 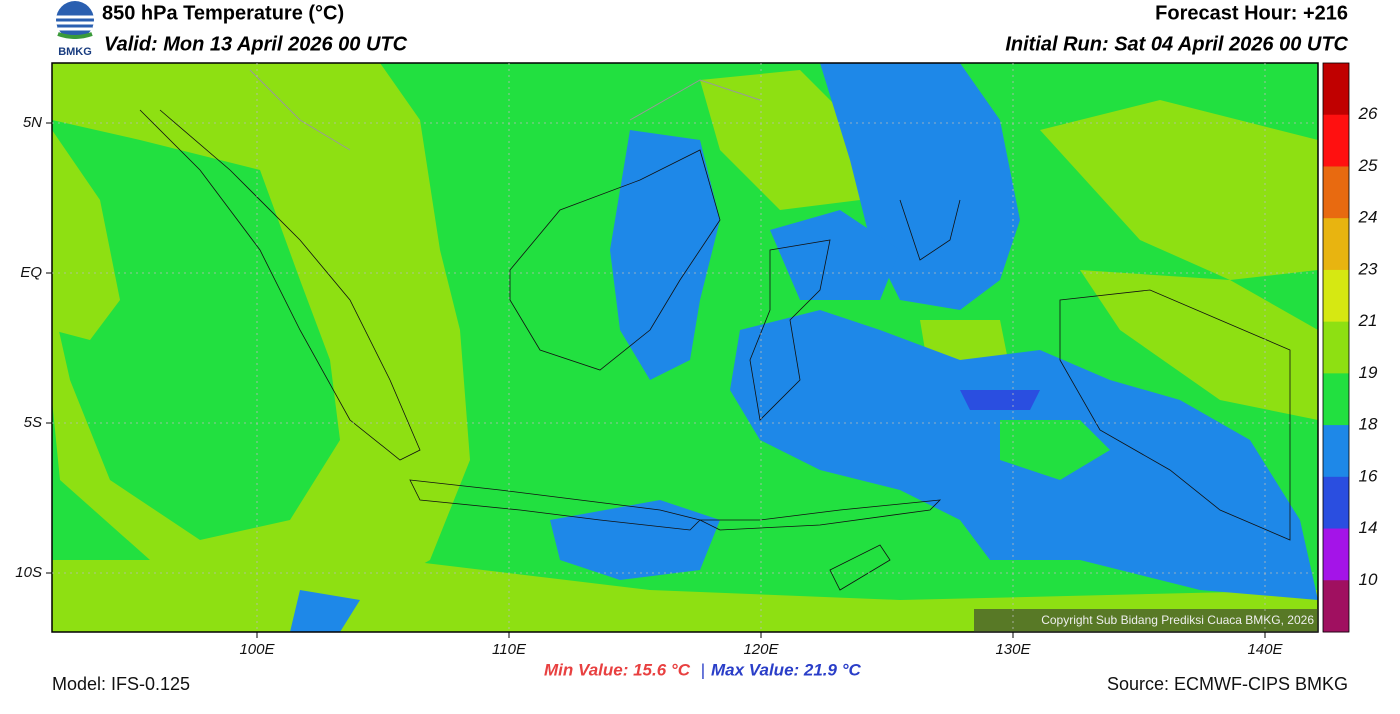 I want to click on colorbar: 26 25 24 23 21 19 18 16 14 10, so click(x=1350, y=347).